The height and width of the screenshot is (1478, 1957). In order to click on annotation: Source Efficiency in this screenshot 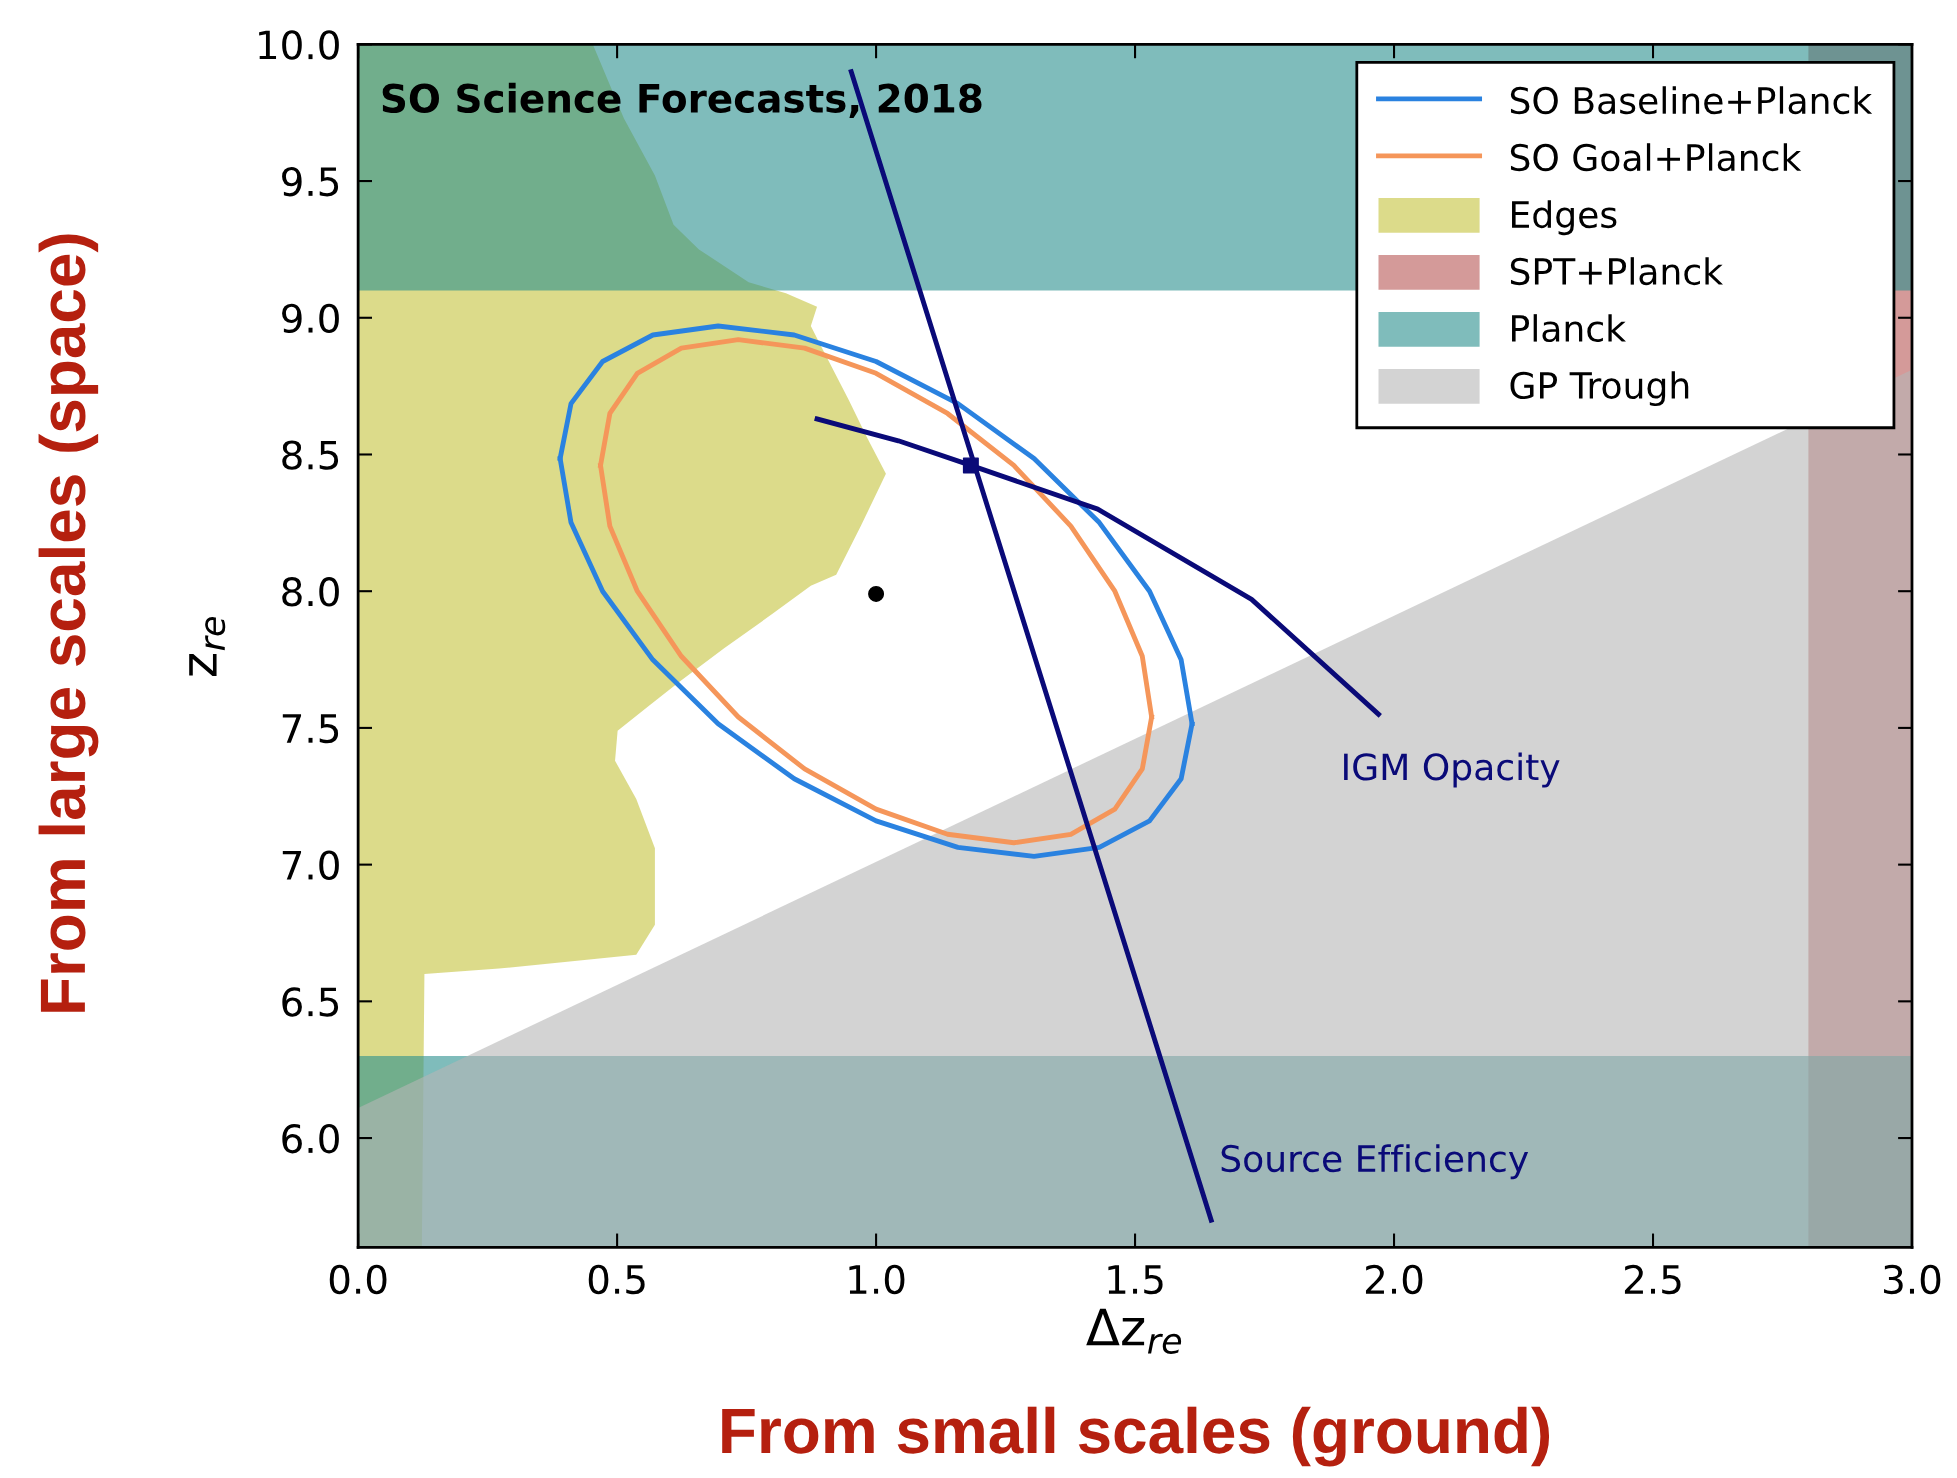, I will do `click(1375, 1162)`.